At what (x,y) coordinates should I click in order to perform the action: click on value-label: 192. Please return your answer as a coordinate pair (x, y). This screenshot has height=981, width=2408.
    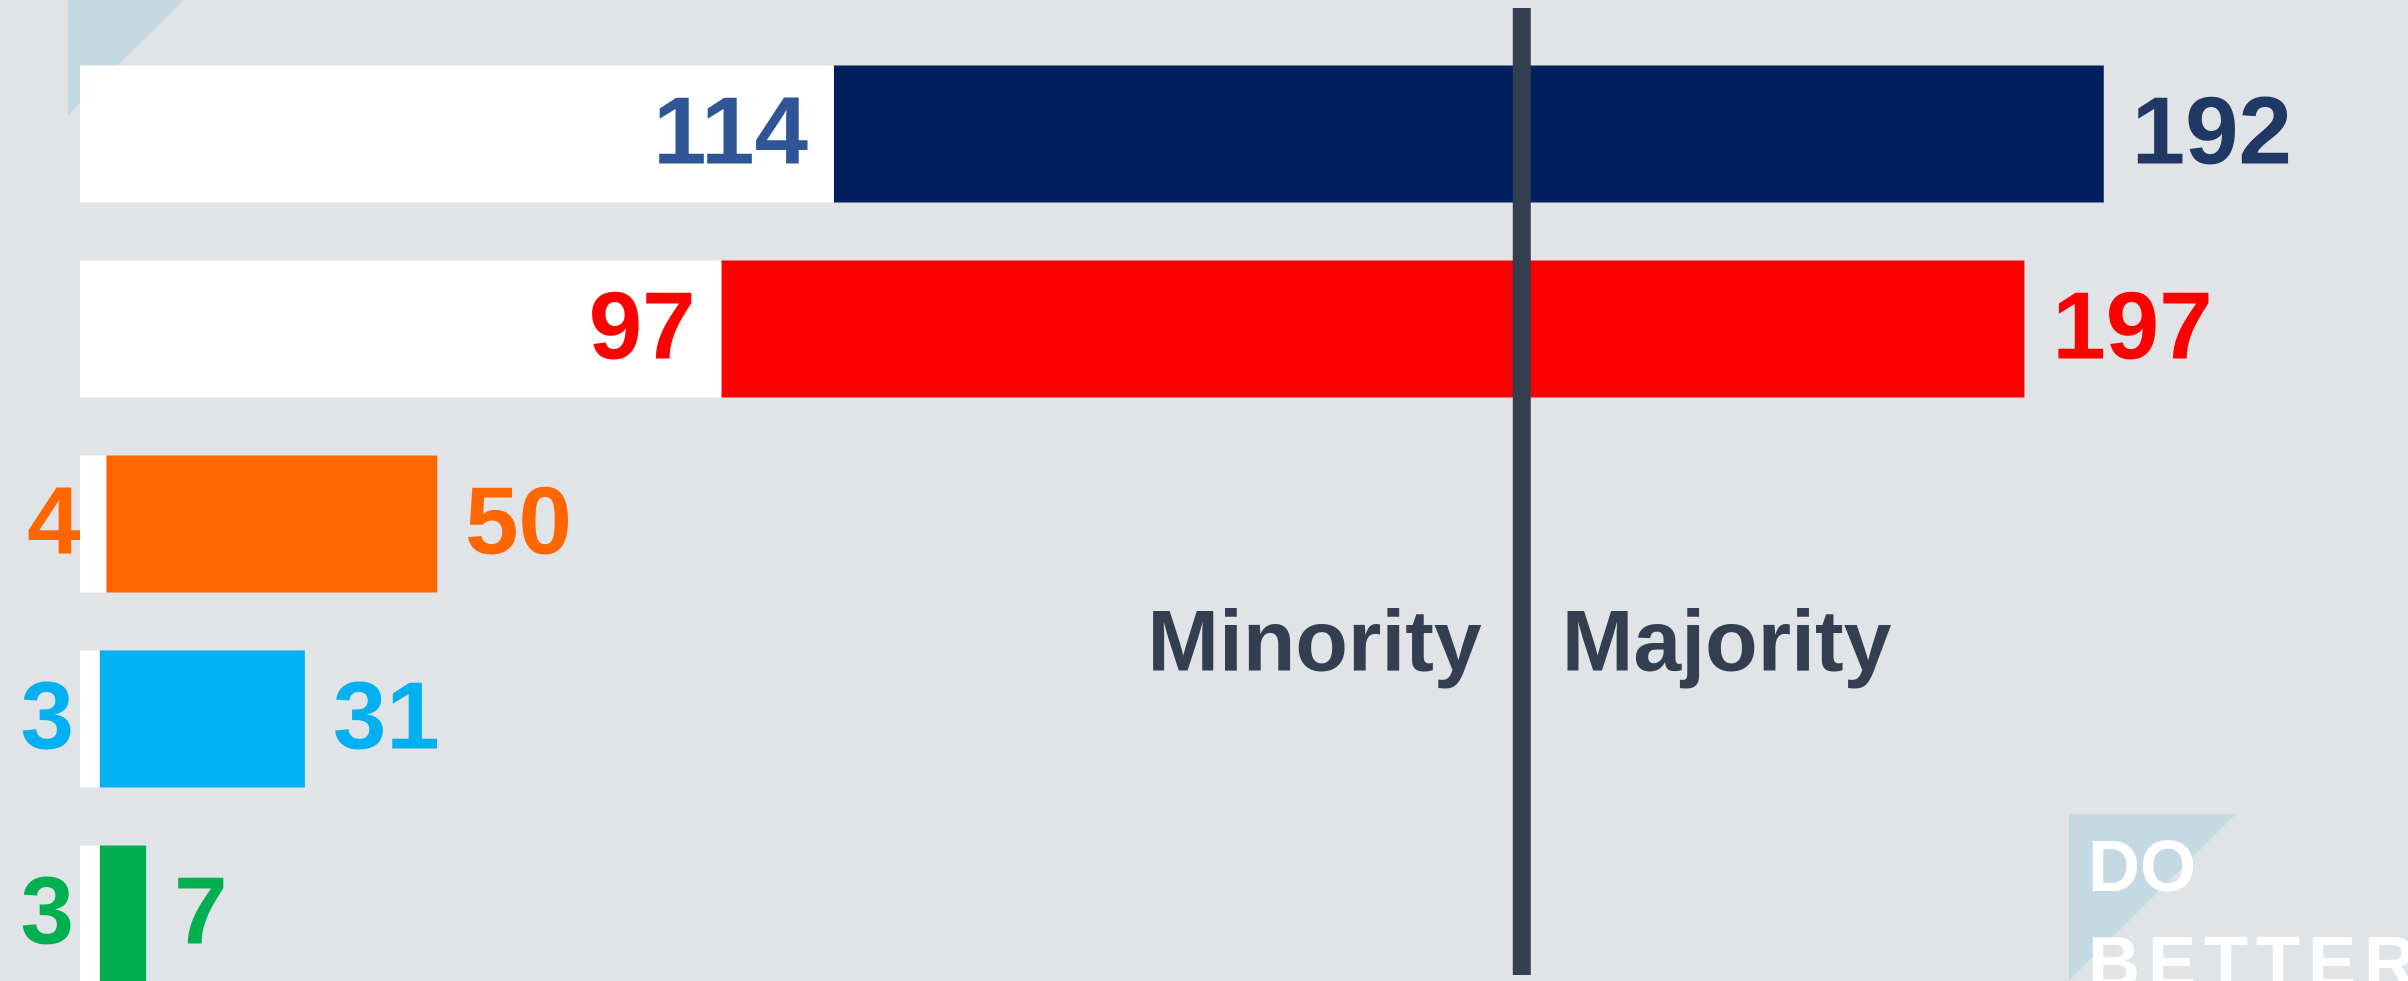
    Looking at the image, I should click on (2212, 130).